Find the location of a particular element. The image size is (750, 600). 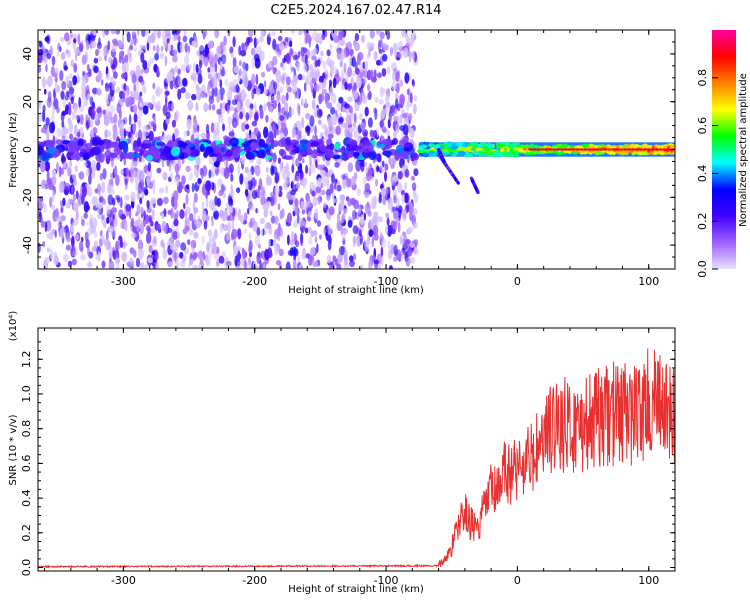

spectrogram-x-tick-label: -200 is located at coordinates (254, 281).